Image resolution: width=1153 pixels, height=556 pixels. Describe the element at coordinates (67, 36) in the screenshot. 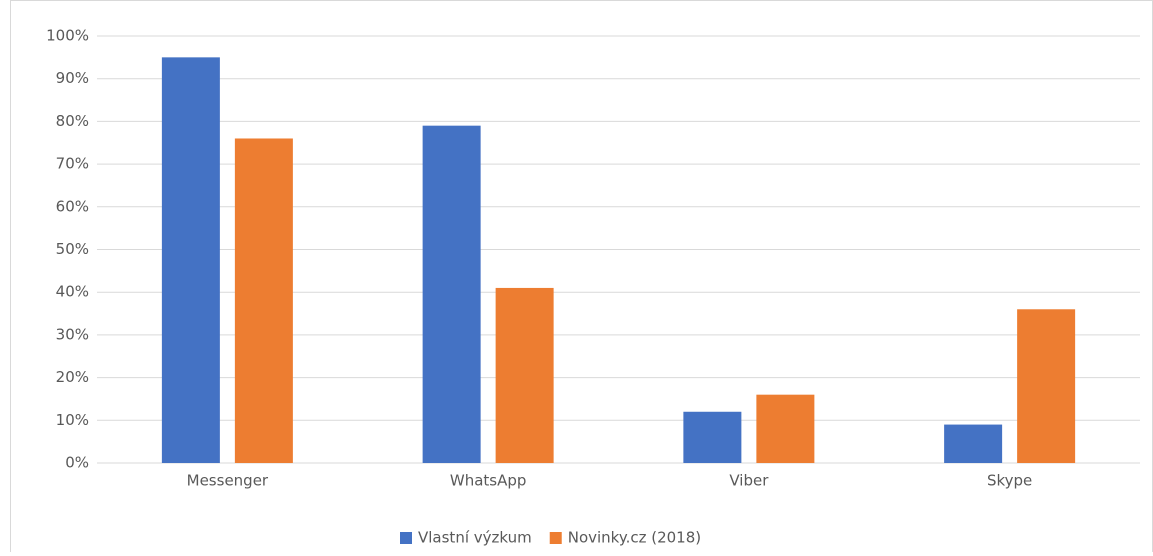

I see `y-tick-label: 100%` at that location.